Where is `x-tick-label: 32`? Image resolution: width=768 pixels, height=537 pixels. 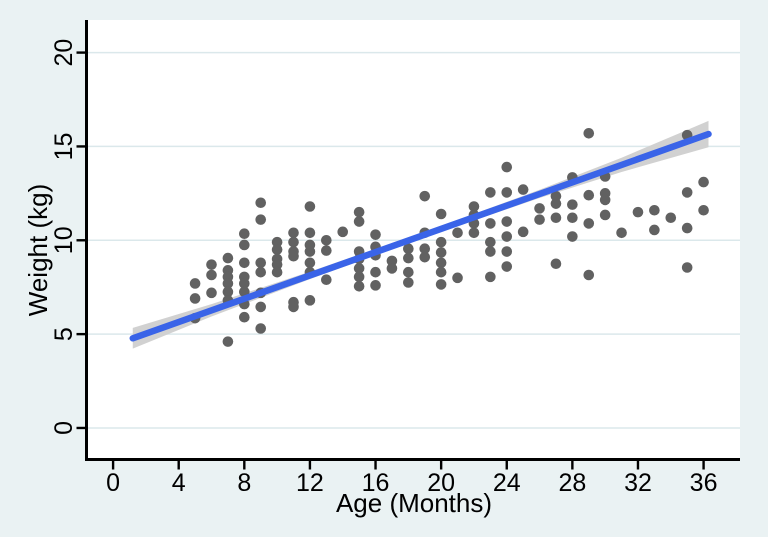 x-tick-label: 32 is located at coordinates (638, 483).